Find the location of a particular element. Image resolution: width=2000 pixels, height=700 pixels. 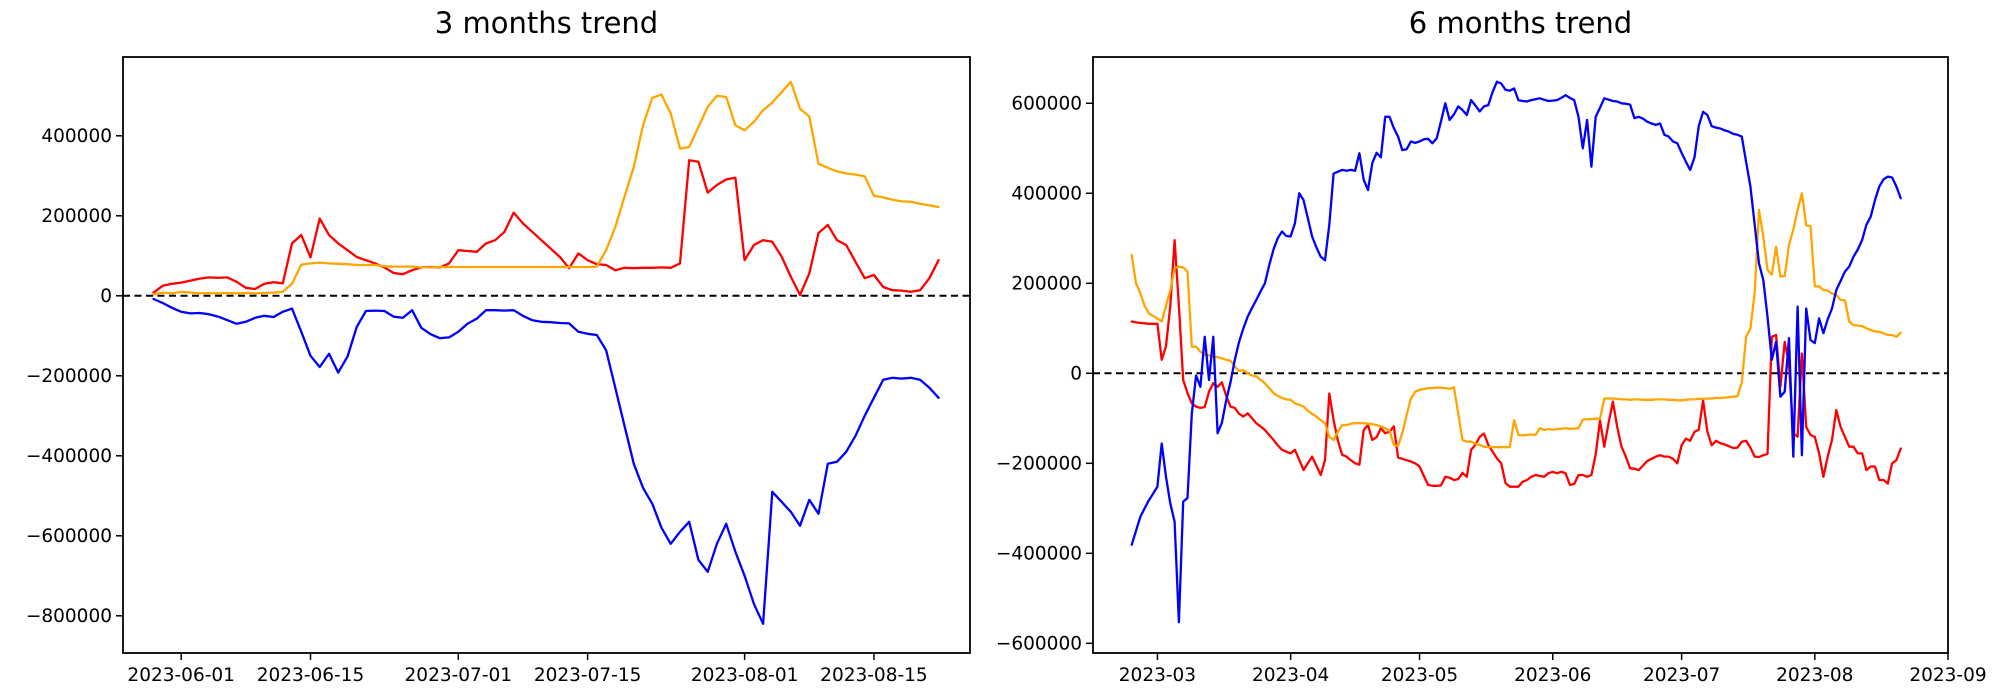

x-tick-label: 2023-05 is located at coordinates (1419, 675).